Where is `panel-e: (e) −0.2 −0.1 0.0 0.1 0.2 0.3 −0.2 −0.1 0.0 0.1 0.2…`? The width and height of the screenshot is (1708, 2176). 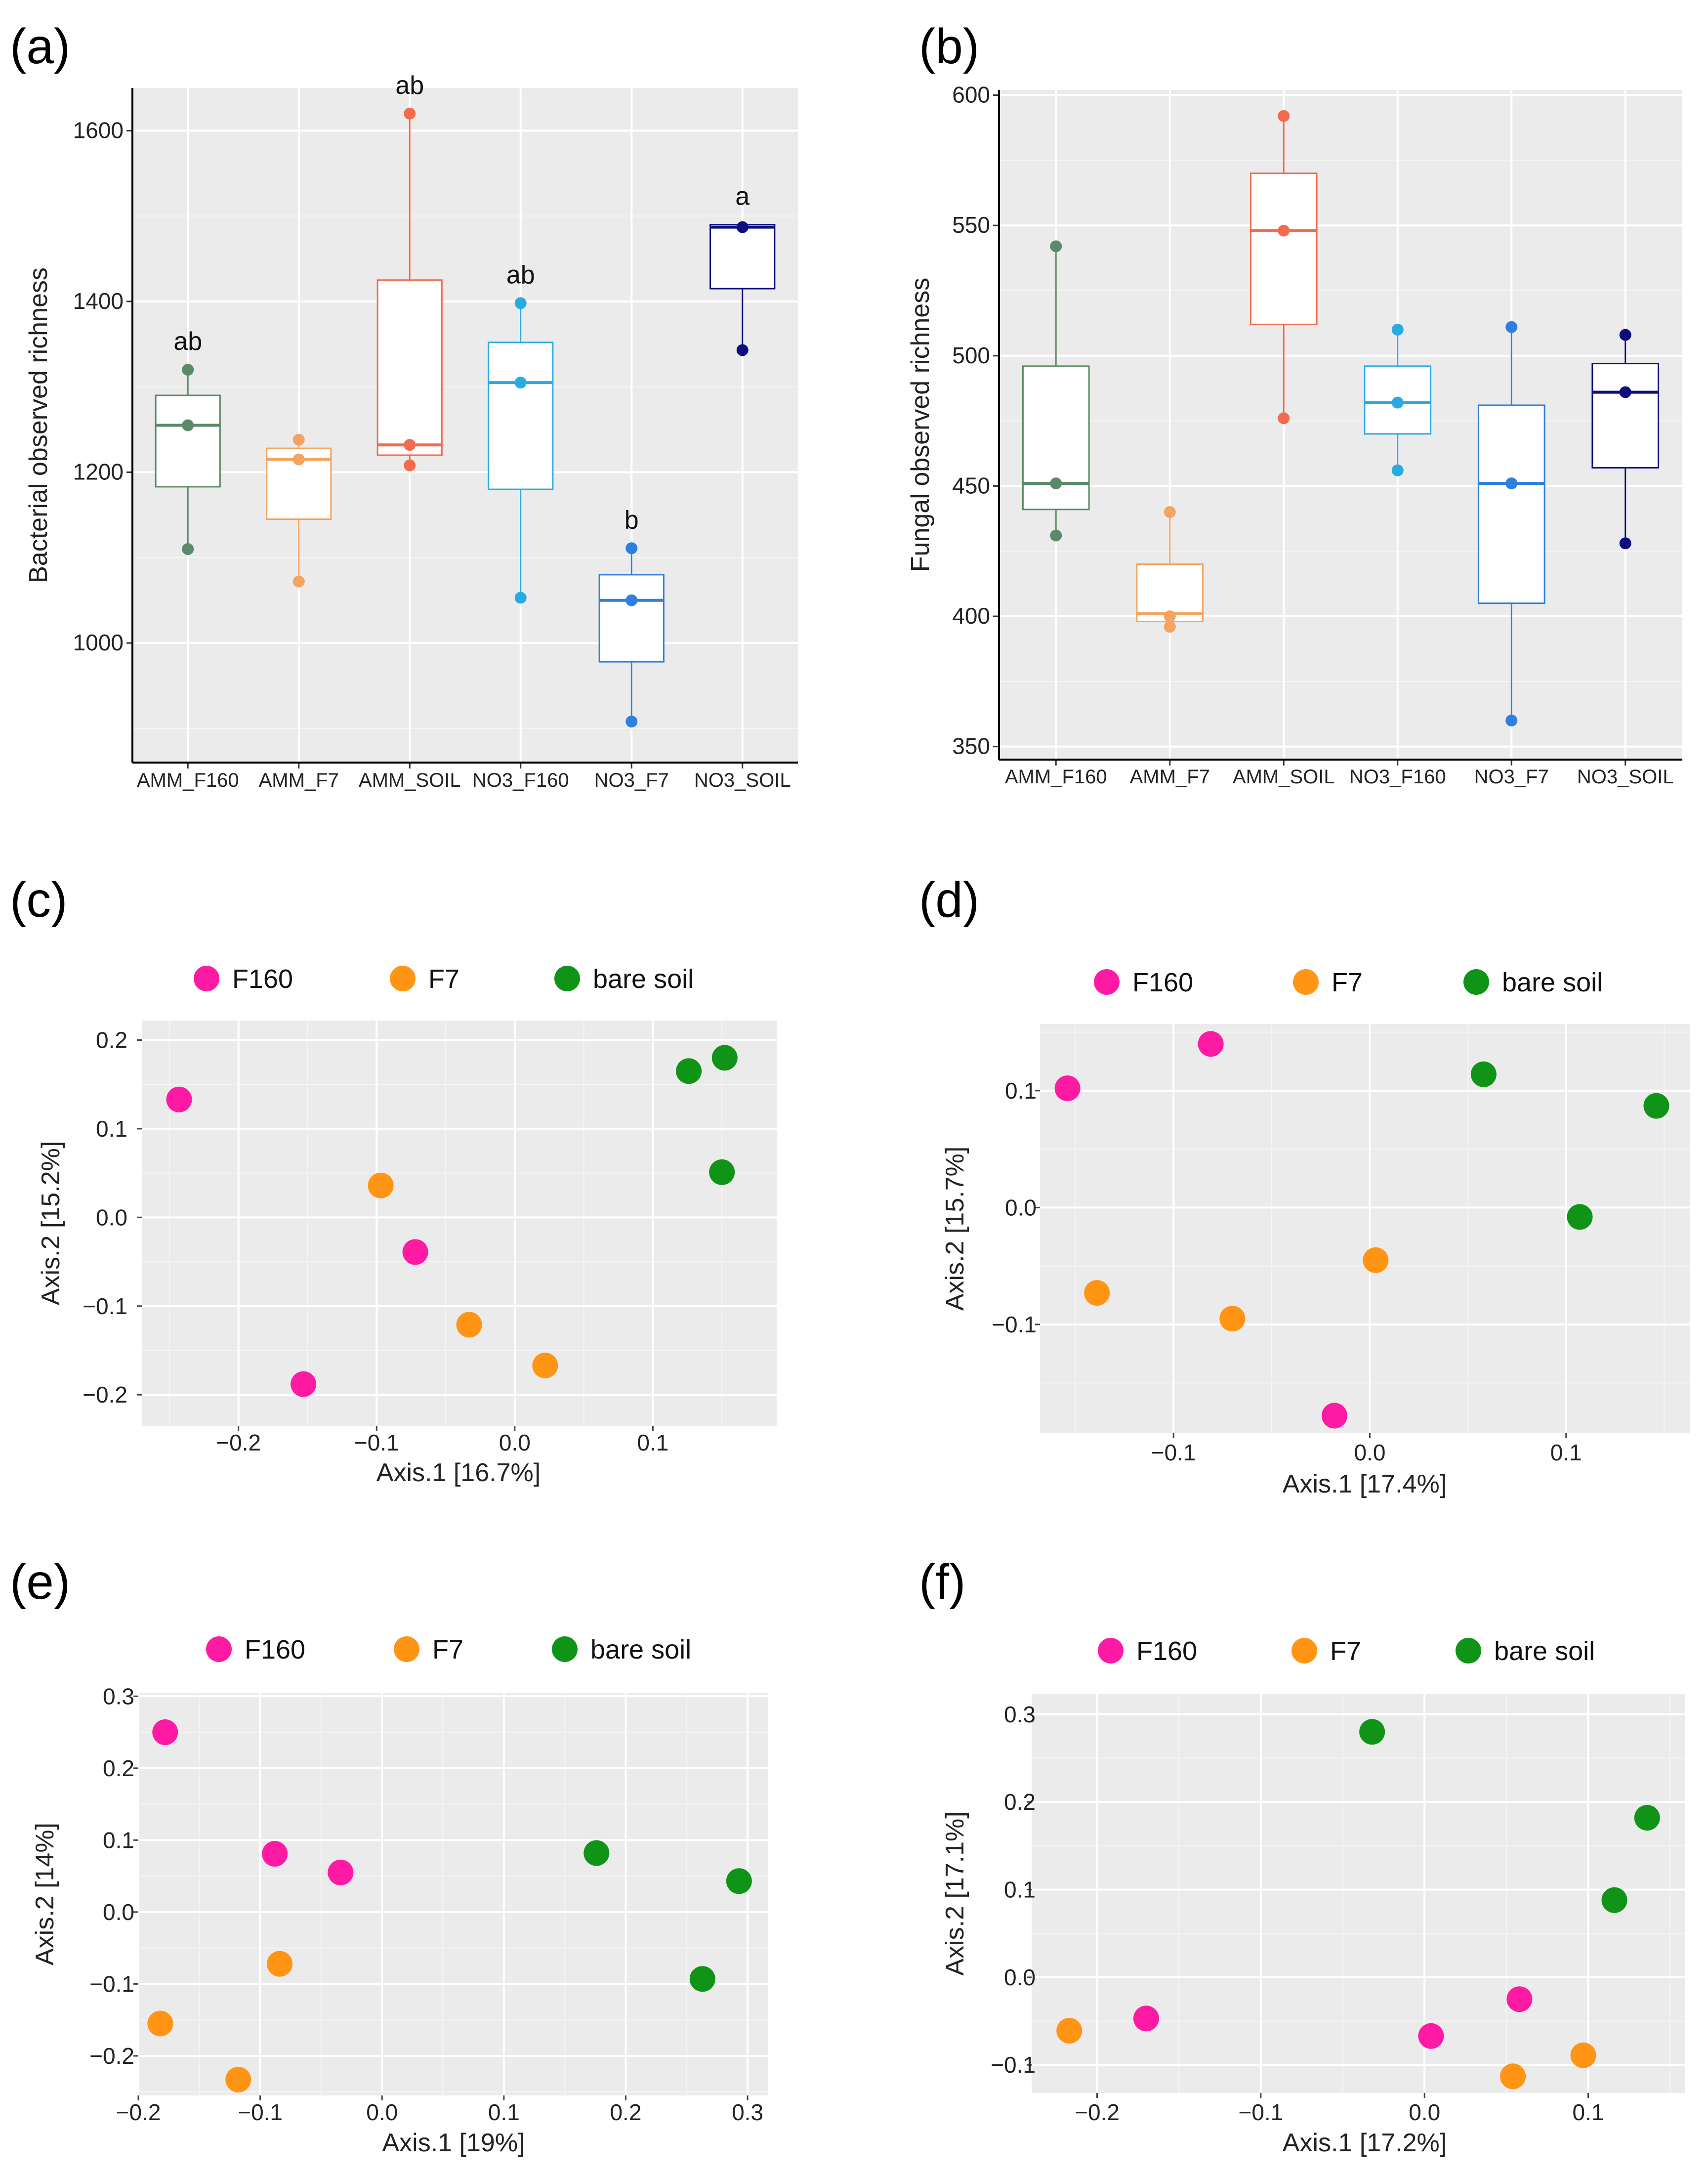 panel-e: (e) −0.2 −0.1 0.0 0.1 0.2 0.3 −0.2 −0.1 0.0 0.1 0.2… is located at coordinates (389, 1855).